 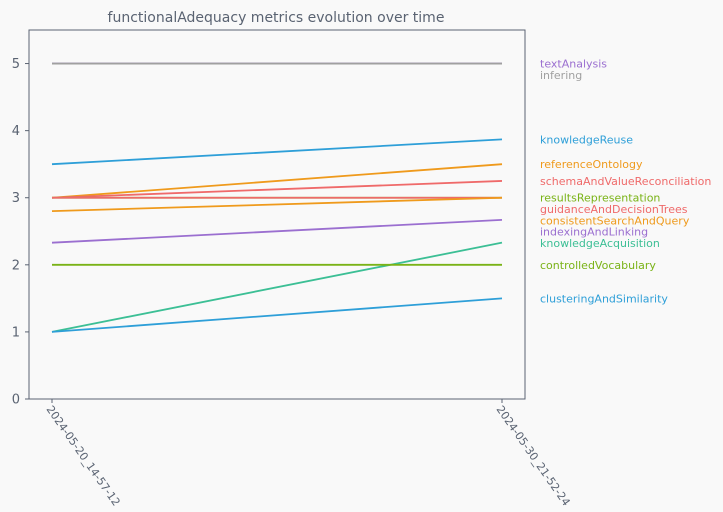 I want to click on series-line-referenceOntology, so click(x=277, y=181).